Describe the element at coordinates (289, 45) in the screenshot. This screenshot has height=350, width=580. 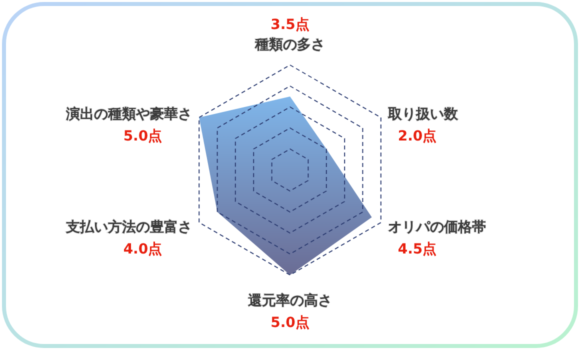
I see `spoke-label: 種類の多さ` at that location.